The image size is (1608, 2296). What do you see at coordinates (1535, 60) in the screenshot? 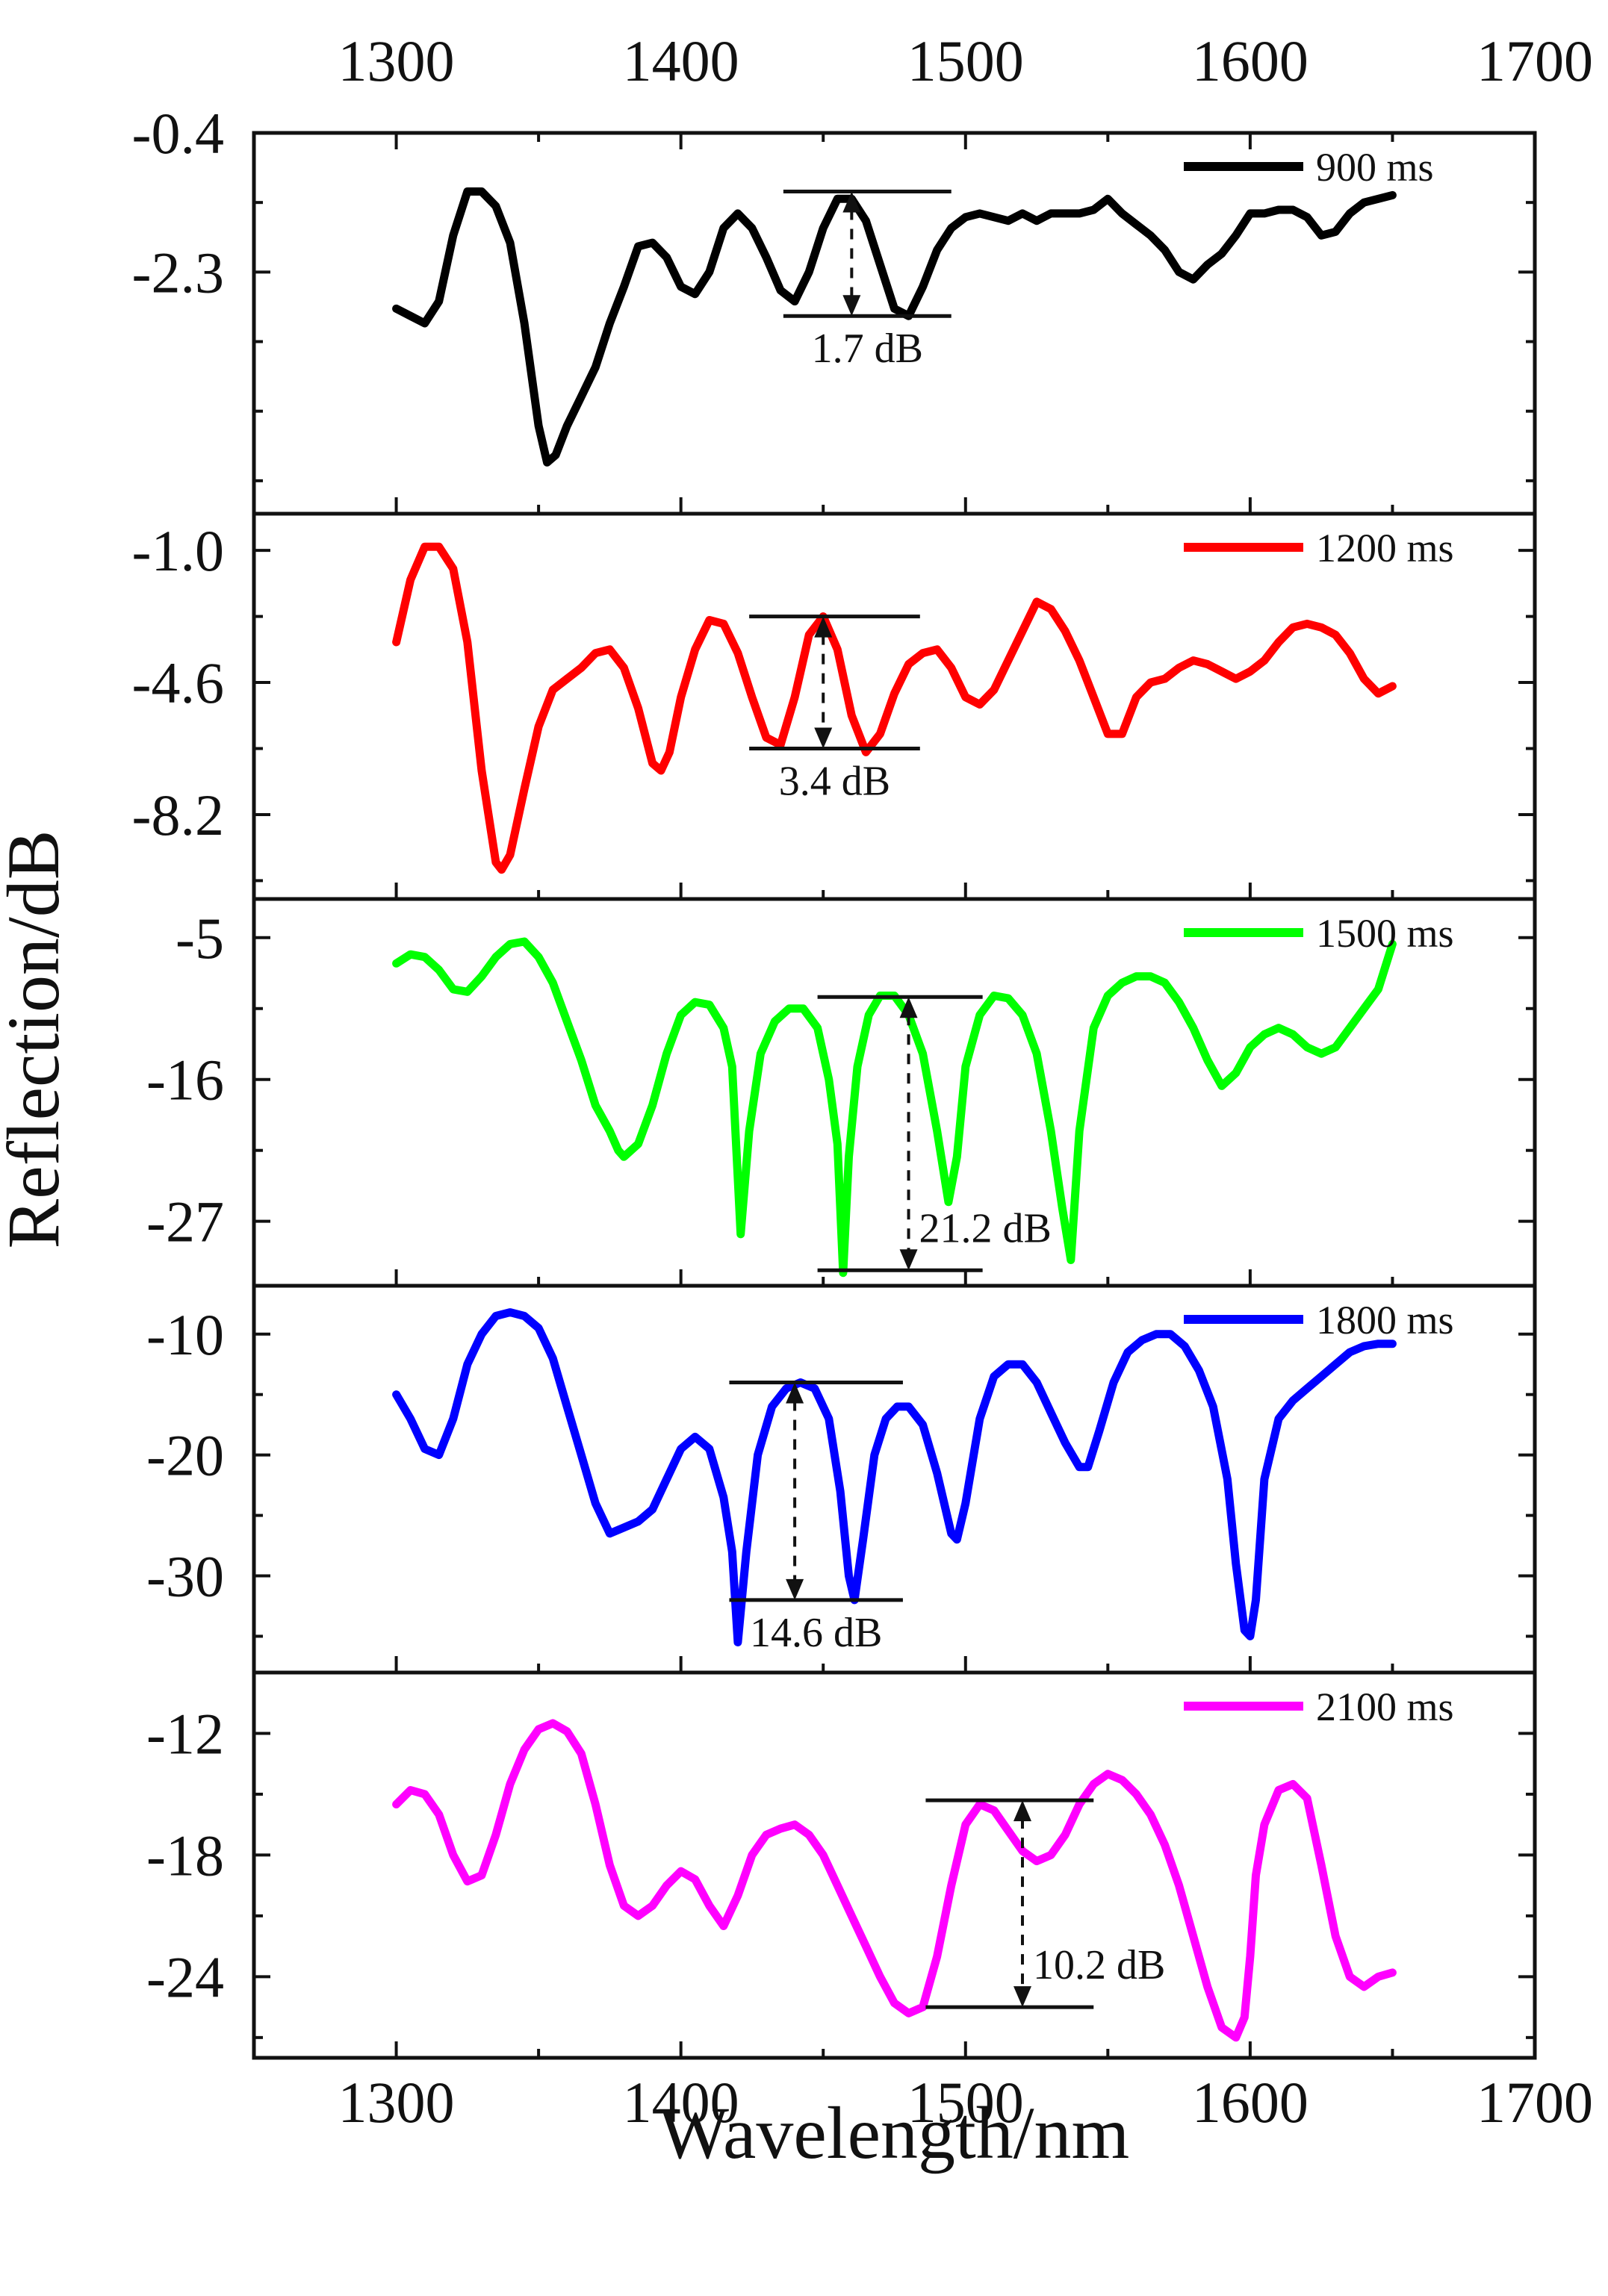
I see `x-tick-label-top: 1700` at bounding box center [1535, 60].